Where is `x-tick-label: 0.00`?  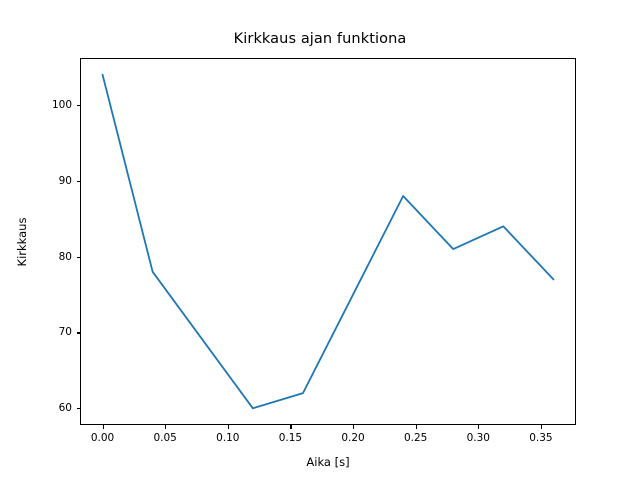 x-tick-label: 0.00 is located at coordinates (102, 438).